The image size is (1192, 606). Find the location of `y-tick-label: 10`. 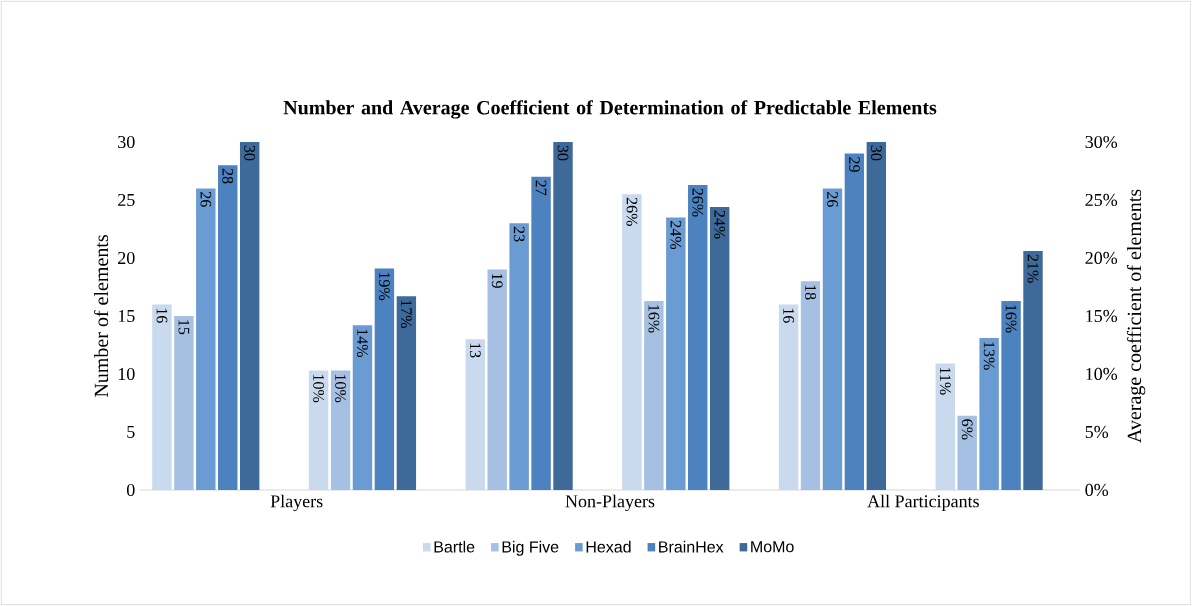

y-tick-label: 10 is located at coordinates (126, 374).